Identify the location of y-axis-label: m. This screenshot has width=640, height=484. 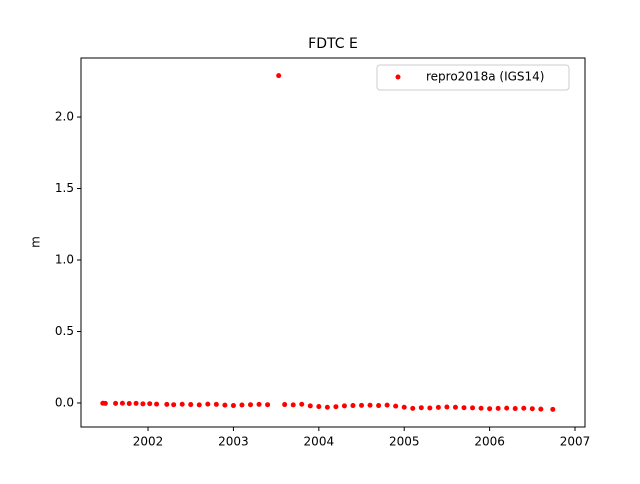
(36, 242).